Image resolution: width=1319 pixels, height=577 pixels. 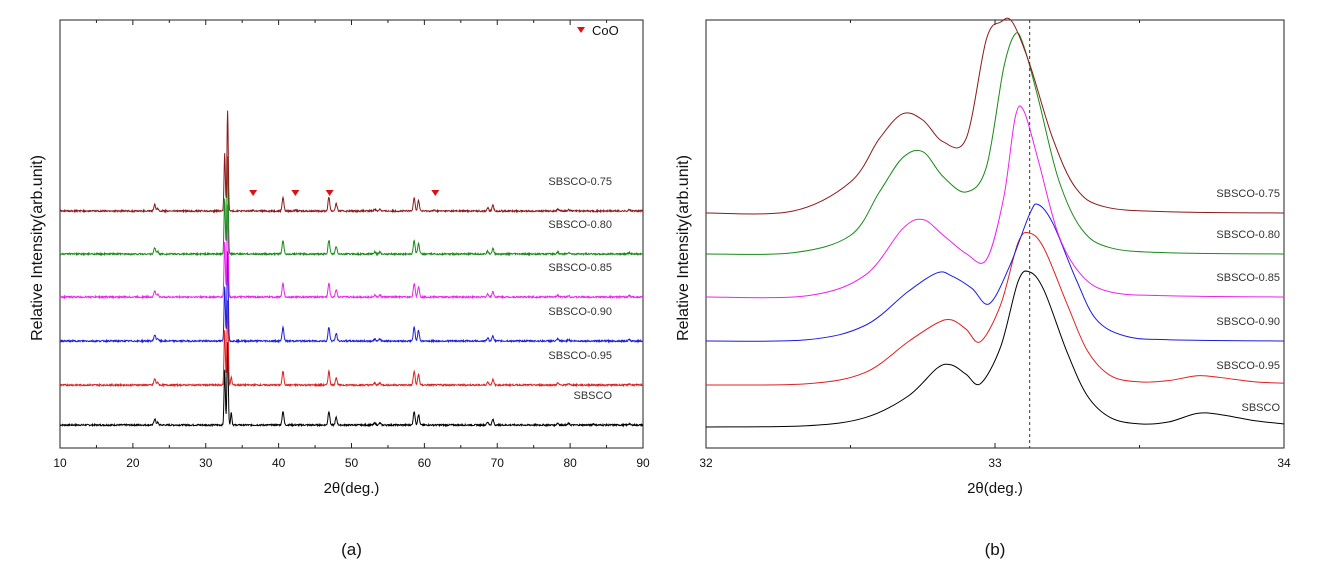 What do you see at coordinates (498, 463) in the screenshot?
I see `x-tick-label: 70` at bounding box center [498, 463].